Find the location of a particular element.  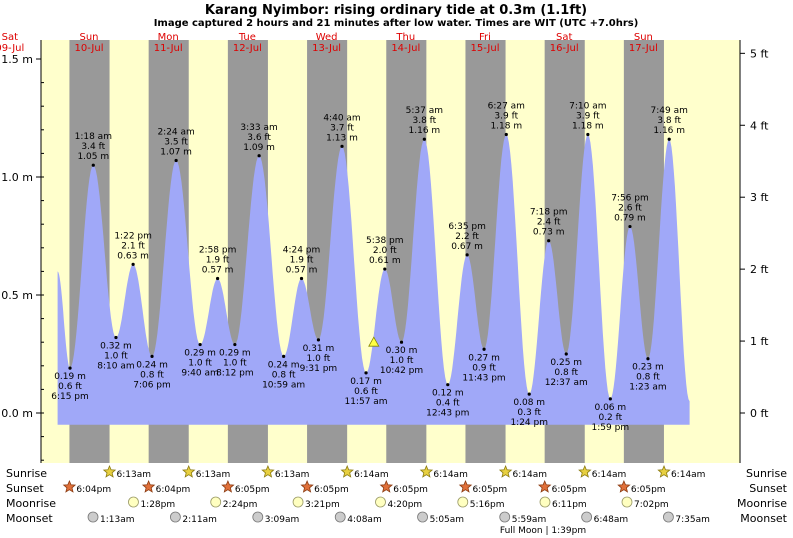

right-tick-label: 2 ft is located at coordinates (759, 269).